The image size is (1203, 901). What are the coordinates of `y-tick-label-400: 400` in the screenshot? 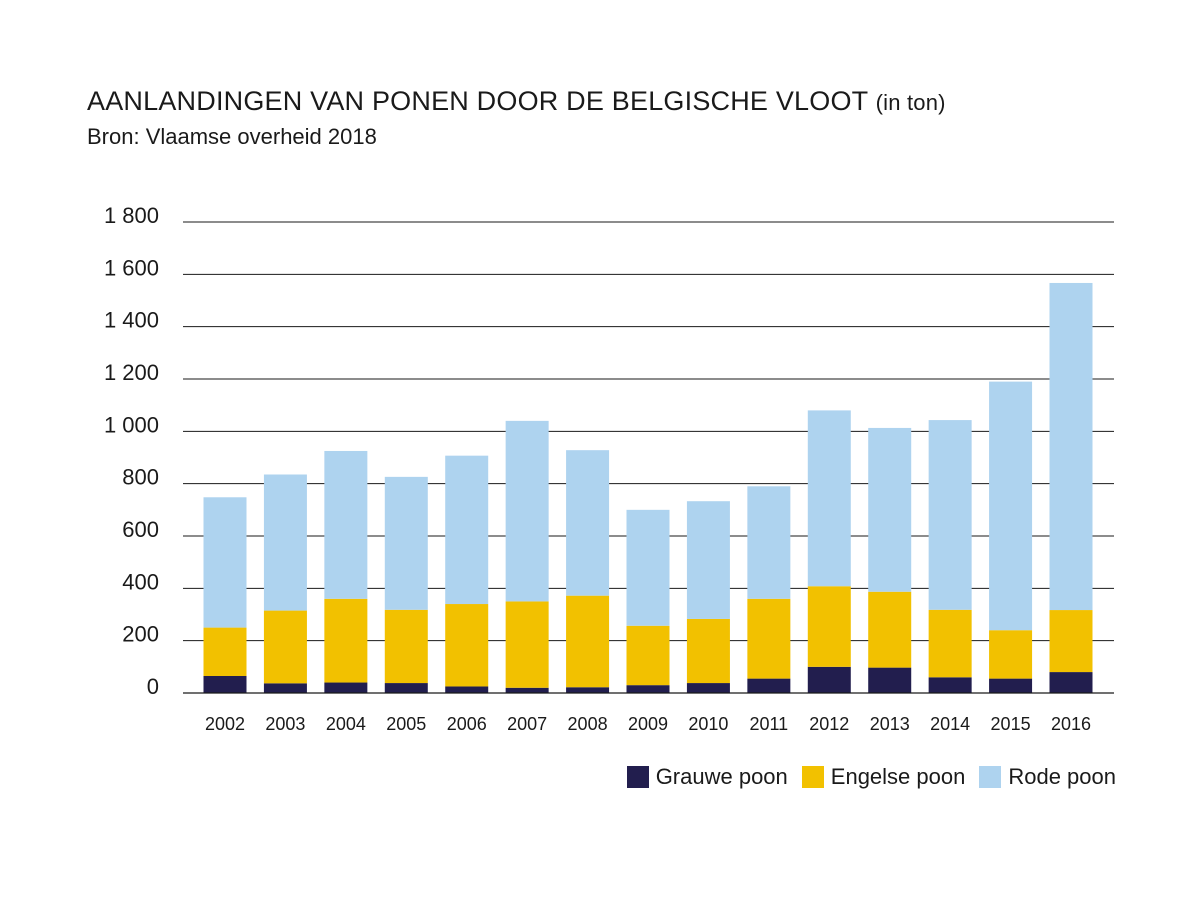 It's located at (140, 581).